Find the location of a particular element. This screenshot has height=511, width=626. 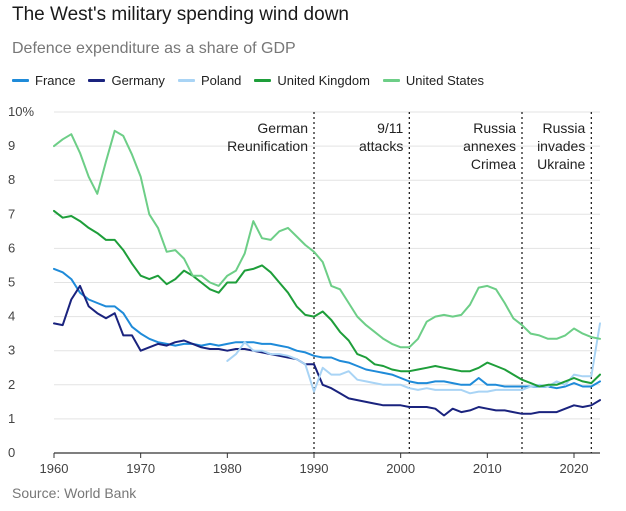

y-tick-label-10: 10% is located at coordinates (21, 111).